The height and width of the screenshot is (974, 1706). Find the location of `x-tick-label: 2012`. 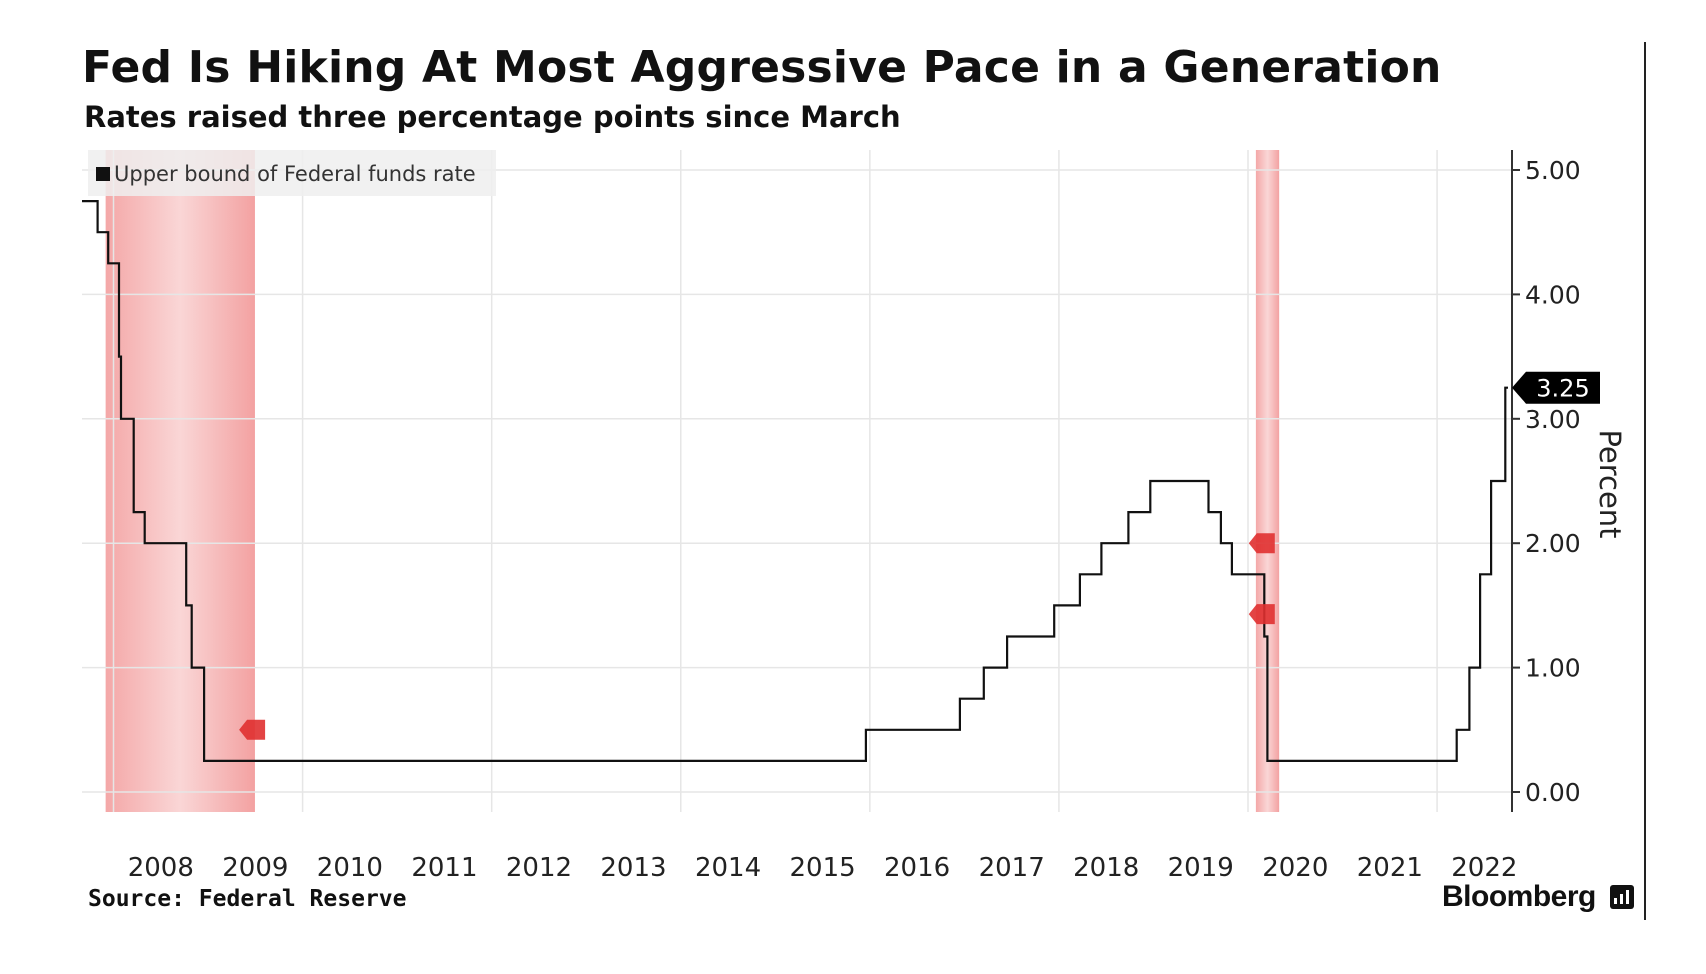

x-tick-label: 2012 is located at coordinates (539, 868).